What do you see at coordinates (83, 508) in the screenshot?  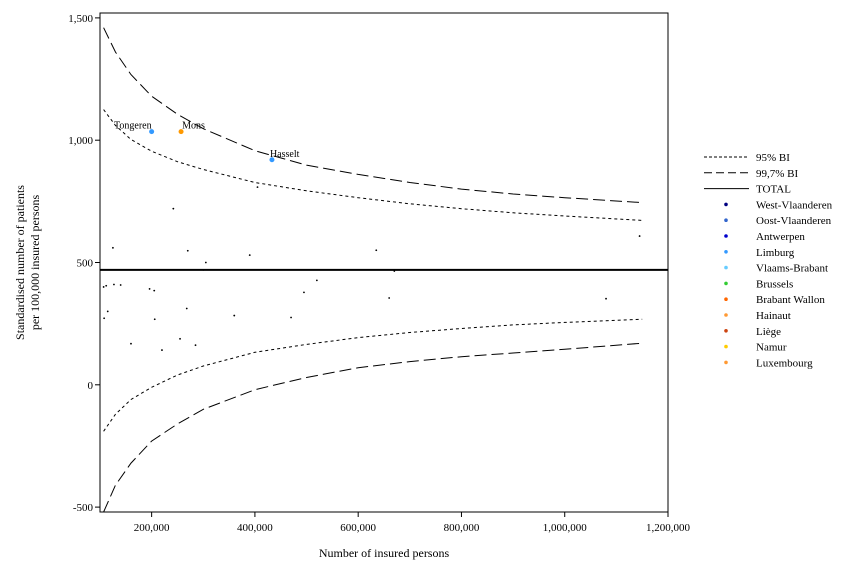 I see `y-tick-label: -500` at bounding box center [83, 508].